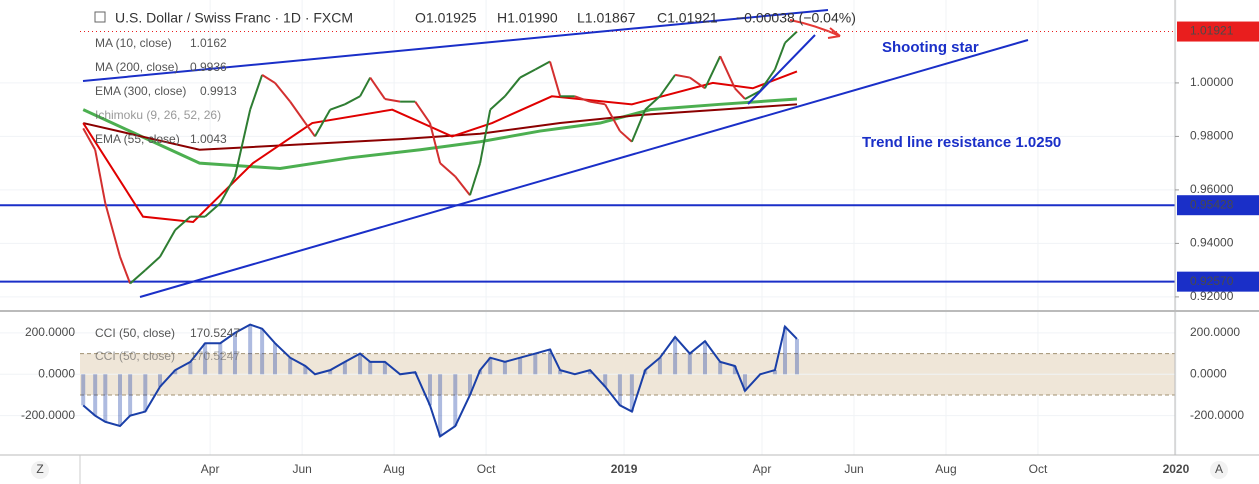  Describe the element at coordinates (1212, 281) in the screenshot. I see `price-label: 0.92570` at that location.